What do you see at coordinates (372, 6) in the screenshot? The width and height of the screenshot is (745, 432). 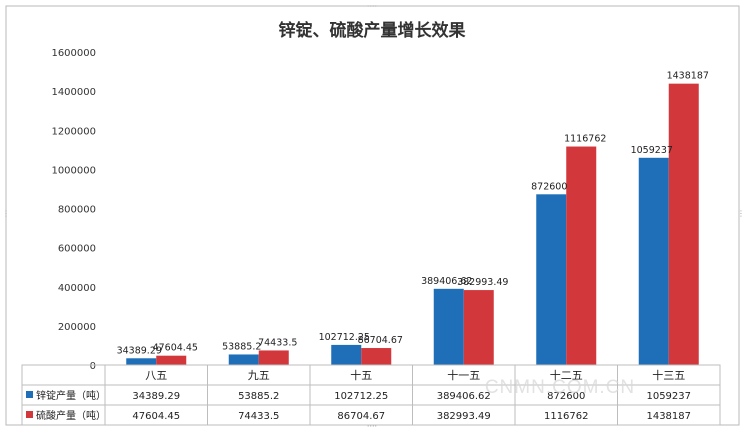 I see `resize-handle-top: ····` at bounding box center [372, 6].